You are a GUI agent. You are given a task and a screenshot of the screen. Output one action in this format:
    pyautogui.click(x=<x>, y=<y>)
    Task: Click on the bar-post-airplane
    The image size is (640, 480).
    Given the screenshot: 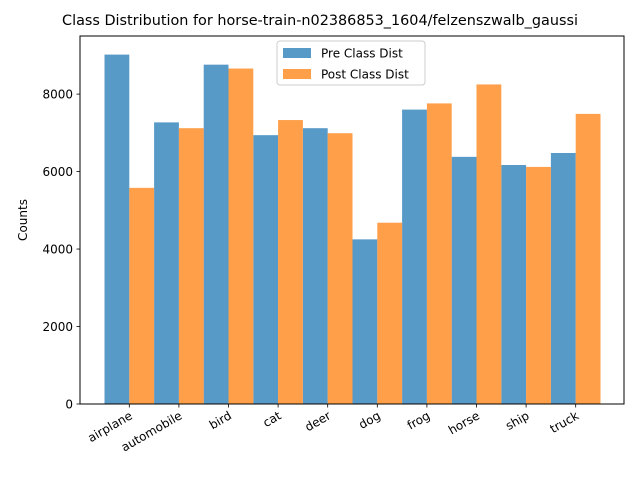 What is the action you would take?
    pyautogui.click(x=142, y=295)
    